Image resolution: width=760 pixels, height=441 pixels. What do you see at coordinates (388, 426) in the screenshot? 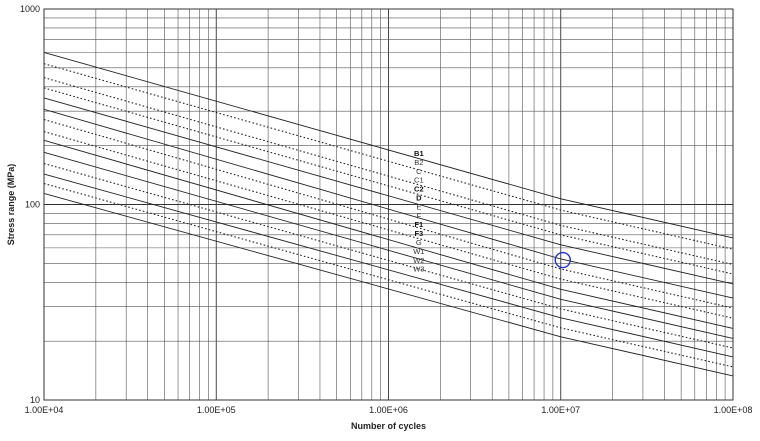
I see `x-axis-title: Number of cycles` at bounding box center [388, 426].